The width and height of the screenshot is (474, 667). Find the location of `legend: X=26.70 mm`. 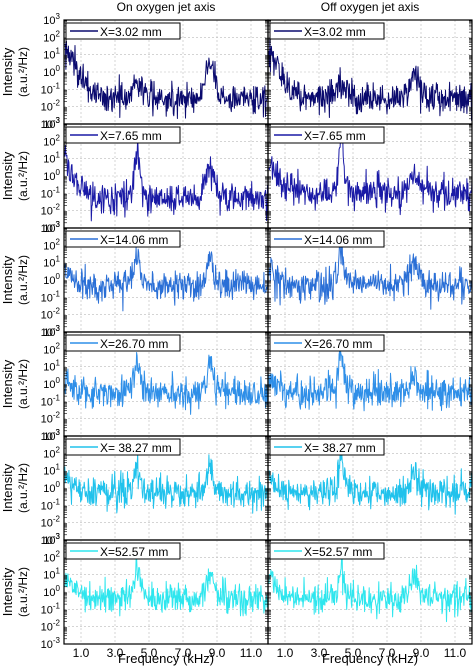

legend: X=26.70 mm is located at coordinates (123, 343).